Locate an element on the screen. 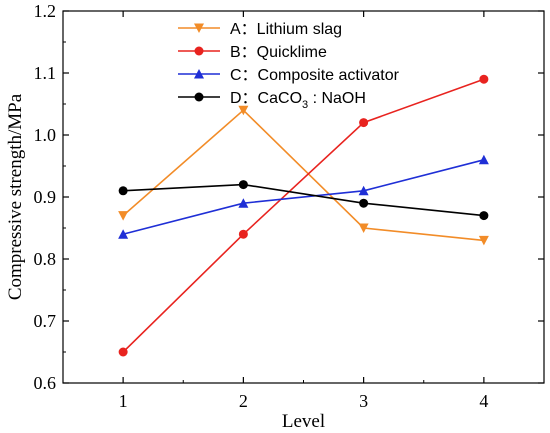 The image size is (550, 433). legend-item: B：Quicklime is located at coordinates (252, 52).